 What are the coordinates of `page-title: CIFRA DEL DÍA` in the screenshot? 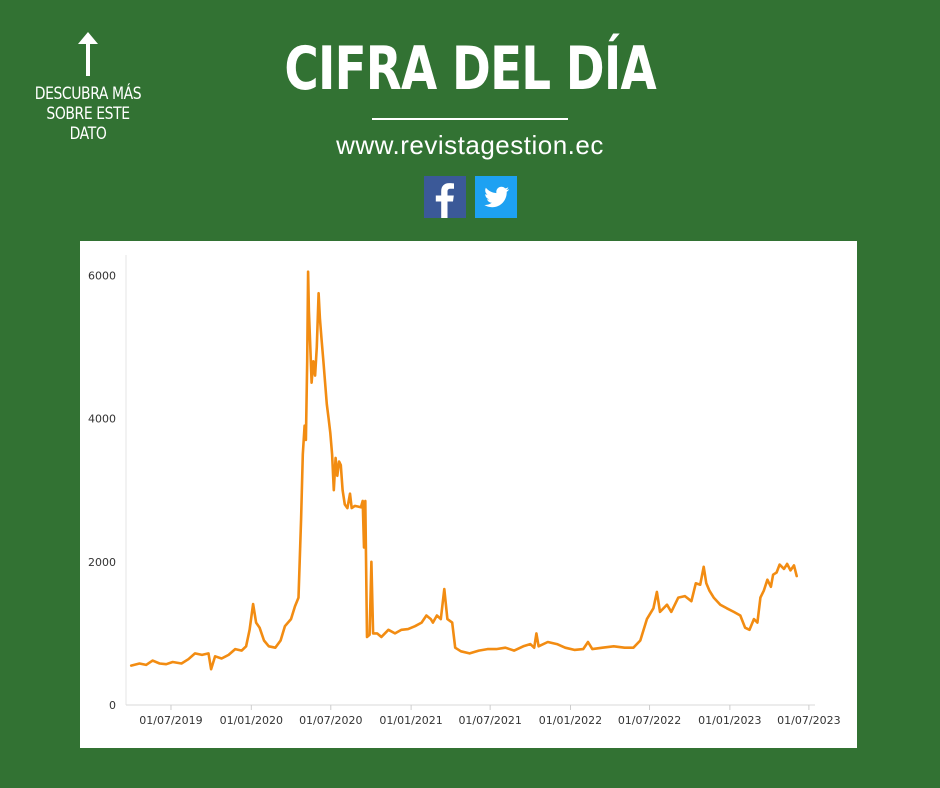 It's located at (470, 69).